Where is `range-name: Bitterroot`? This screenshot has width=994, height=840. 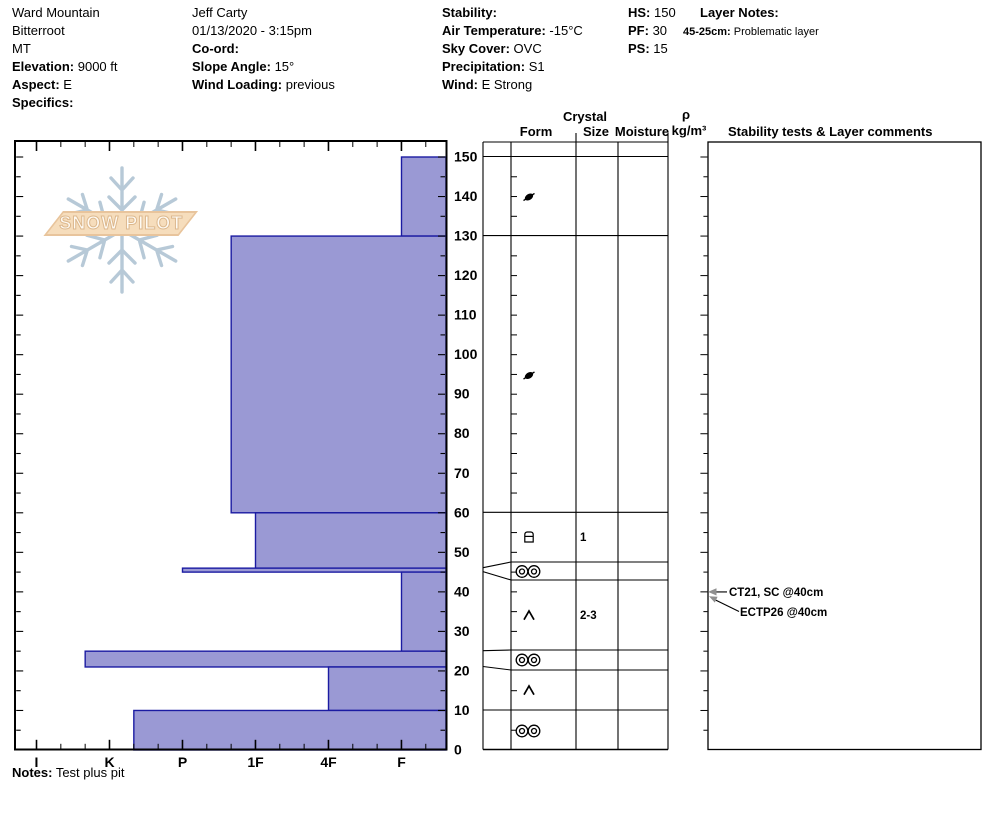 range-name: Bitterroot is located at coordinates (38, 30).